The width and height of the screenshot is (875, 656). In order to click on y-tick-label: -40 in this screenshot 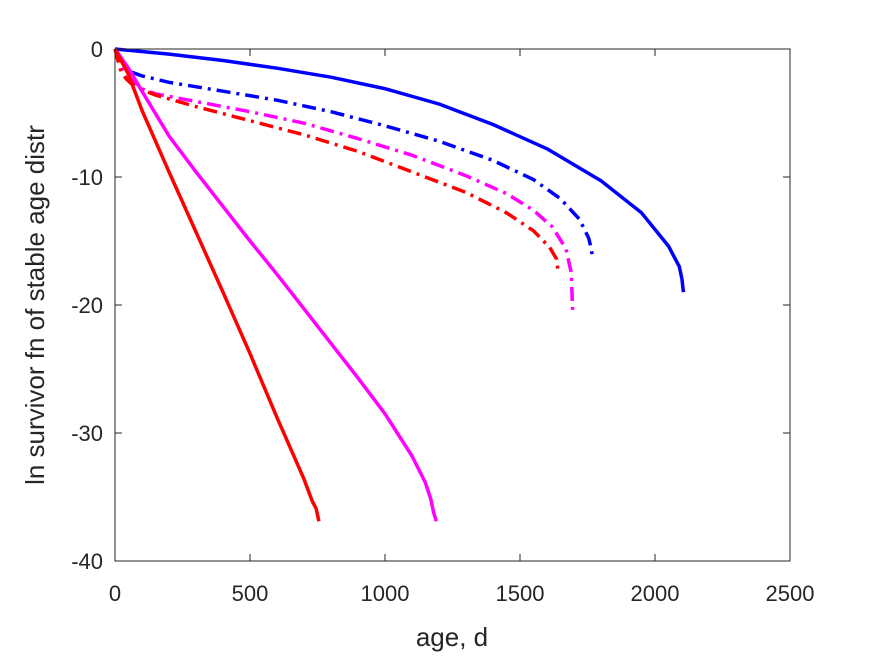, I will do `click(87, 561)`.